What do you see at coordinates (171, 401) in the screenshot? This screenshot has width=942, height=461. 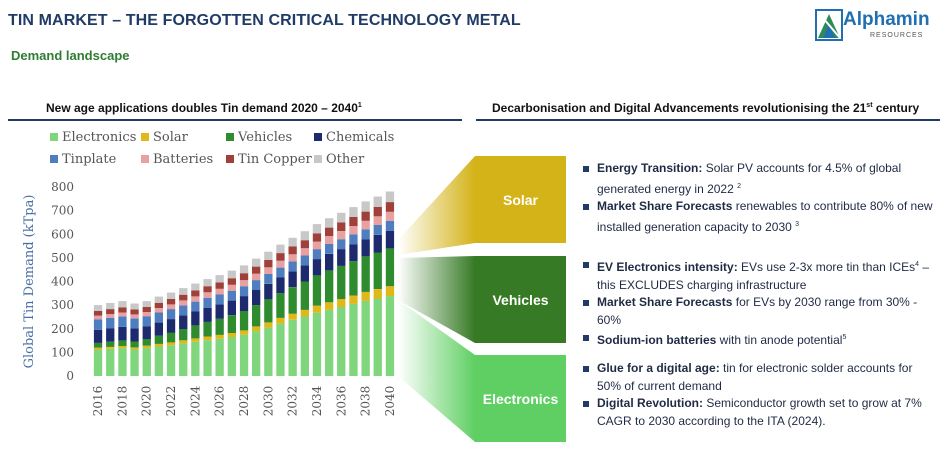 I see `x-tick-label: 2022` at bounding box center [171, 401].